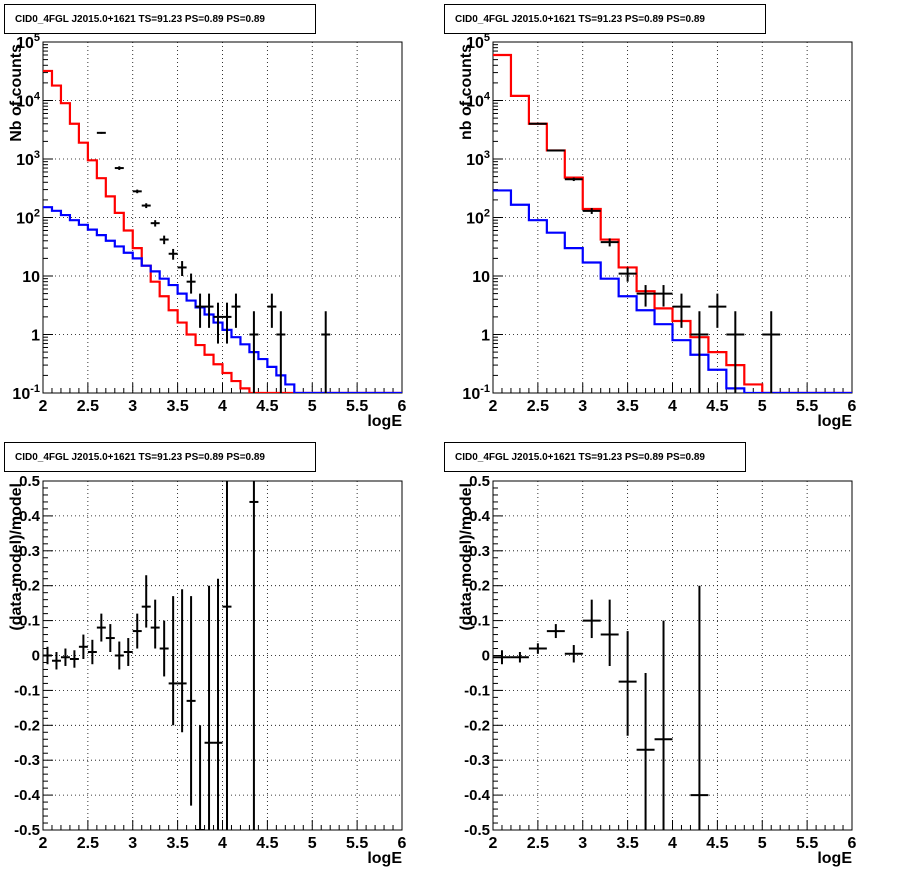 The height and width of the screenshot is (875, 898). Describe the element at coordinates (481, 277) in the screenshot. I see `y-tick-label: 10` at that location.